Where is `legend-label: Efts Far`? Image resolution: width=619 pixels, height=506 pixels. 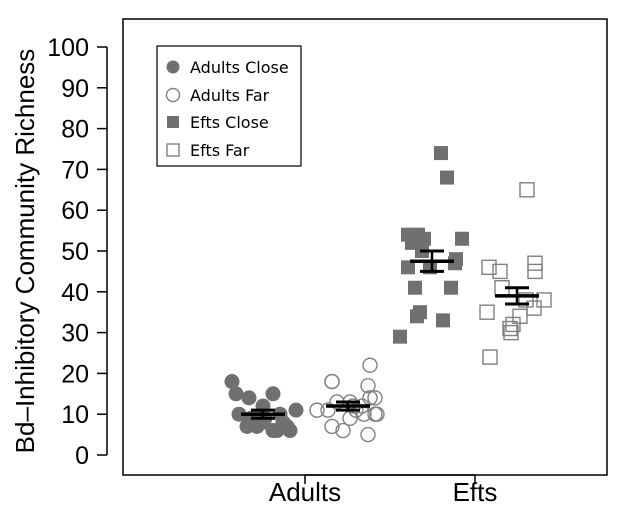
legend-label: Efts Far is located at coordinates (220, 150).